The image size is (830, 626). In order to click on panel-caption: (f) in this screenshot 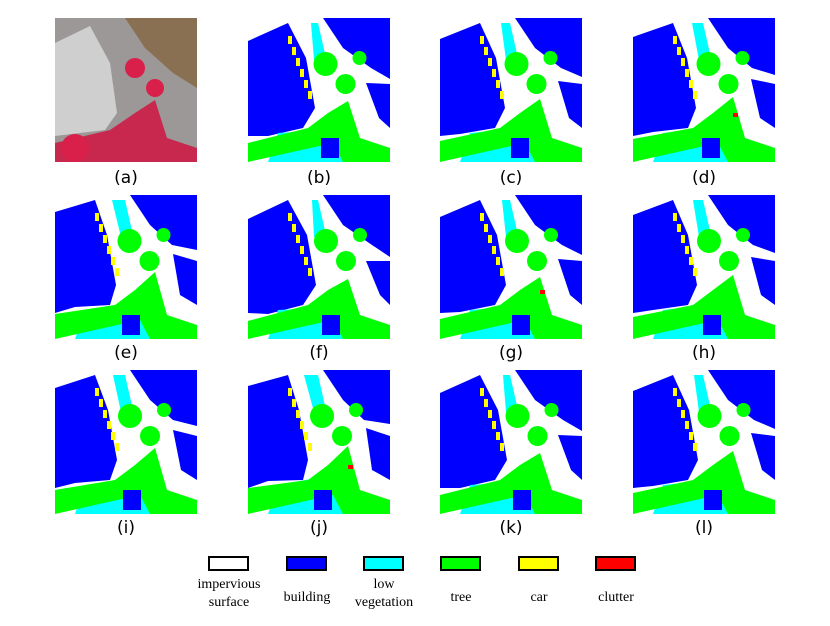, I will do `click(318, 353)`.